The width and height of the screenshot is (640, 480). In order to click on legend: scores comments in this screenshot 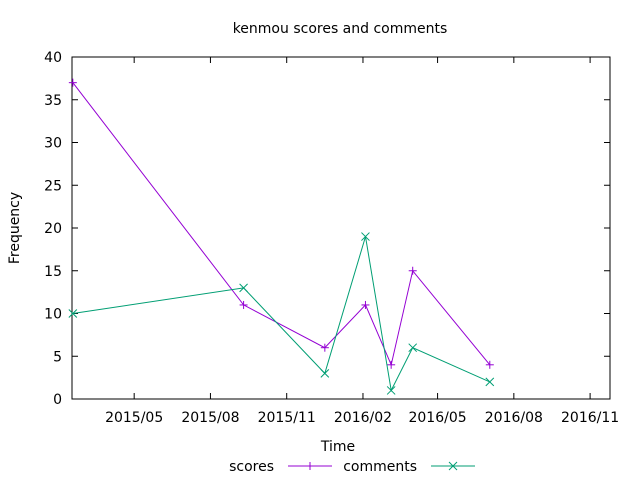, I will do `click(352, 467)`.